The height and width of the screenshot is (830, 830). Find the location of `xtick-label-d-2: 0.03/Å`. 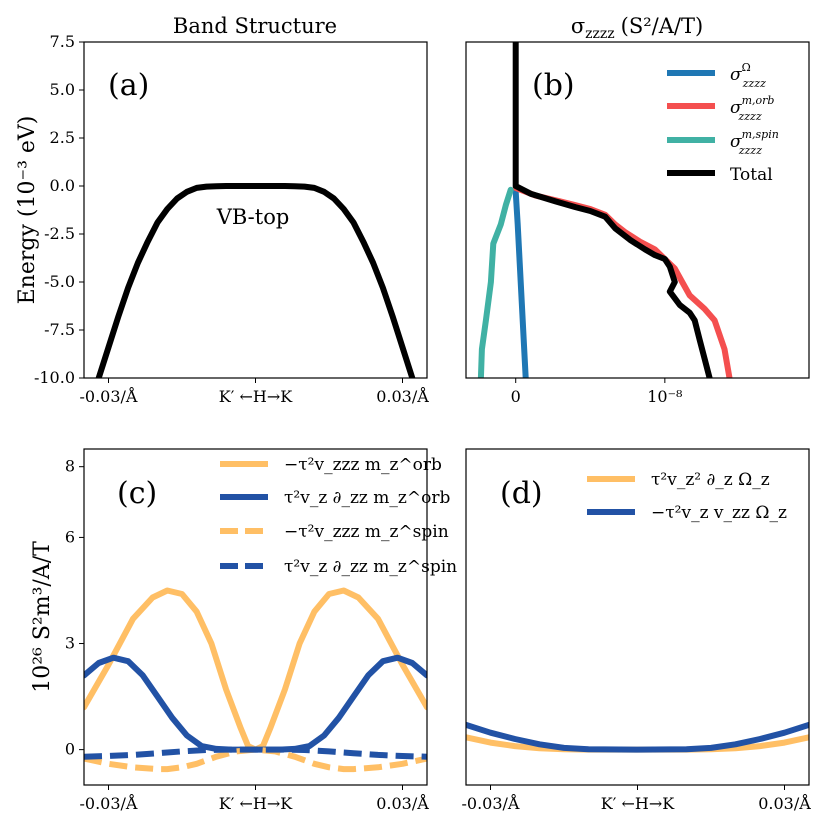

xtick-label-d-2: 0.03/Å is located at coordinates (784, 803).